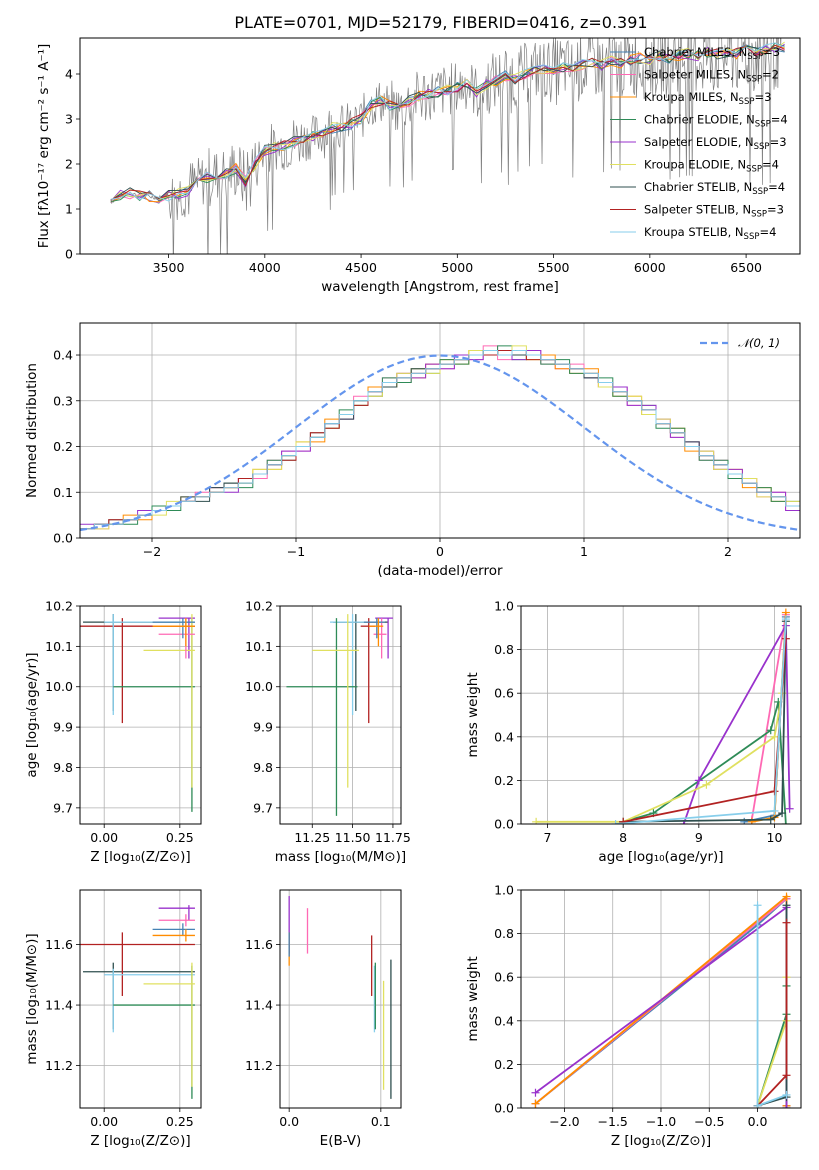  Describe the element at coordinates (440, 443) in the screenshot. I see `normal-curve-line` at that location.